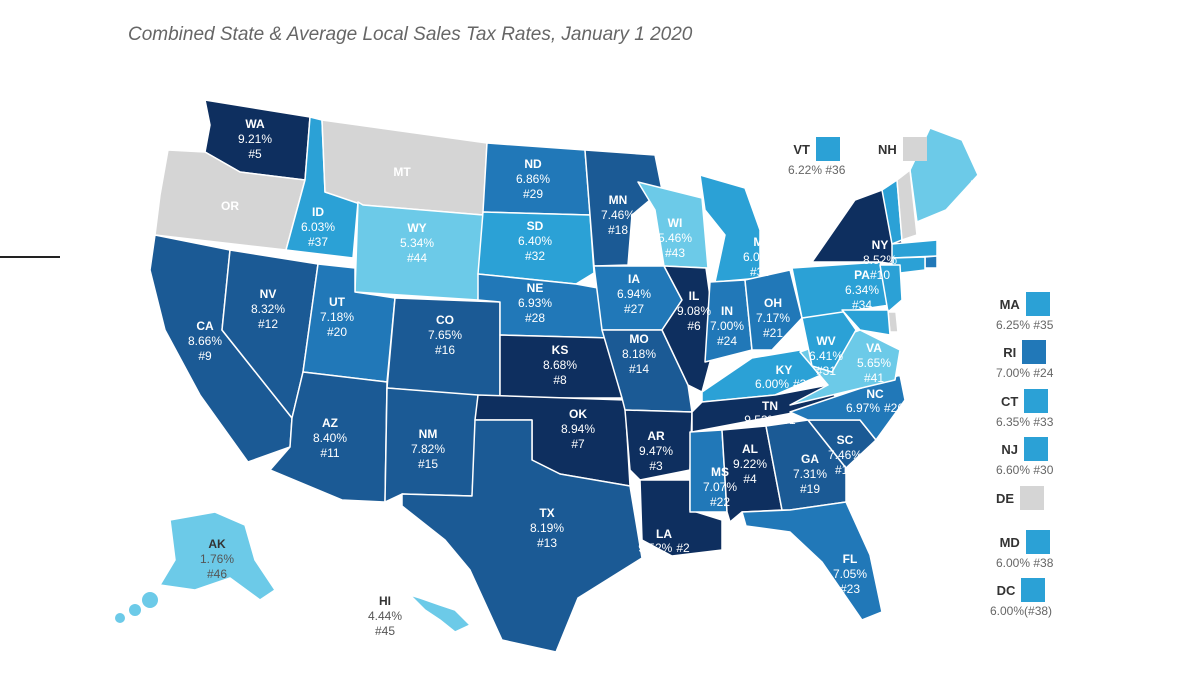 The width and height of the screenshot is (1200, 685). I want to click on state-abbr: PA, so click(862, 275).